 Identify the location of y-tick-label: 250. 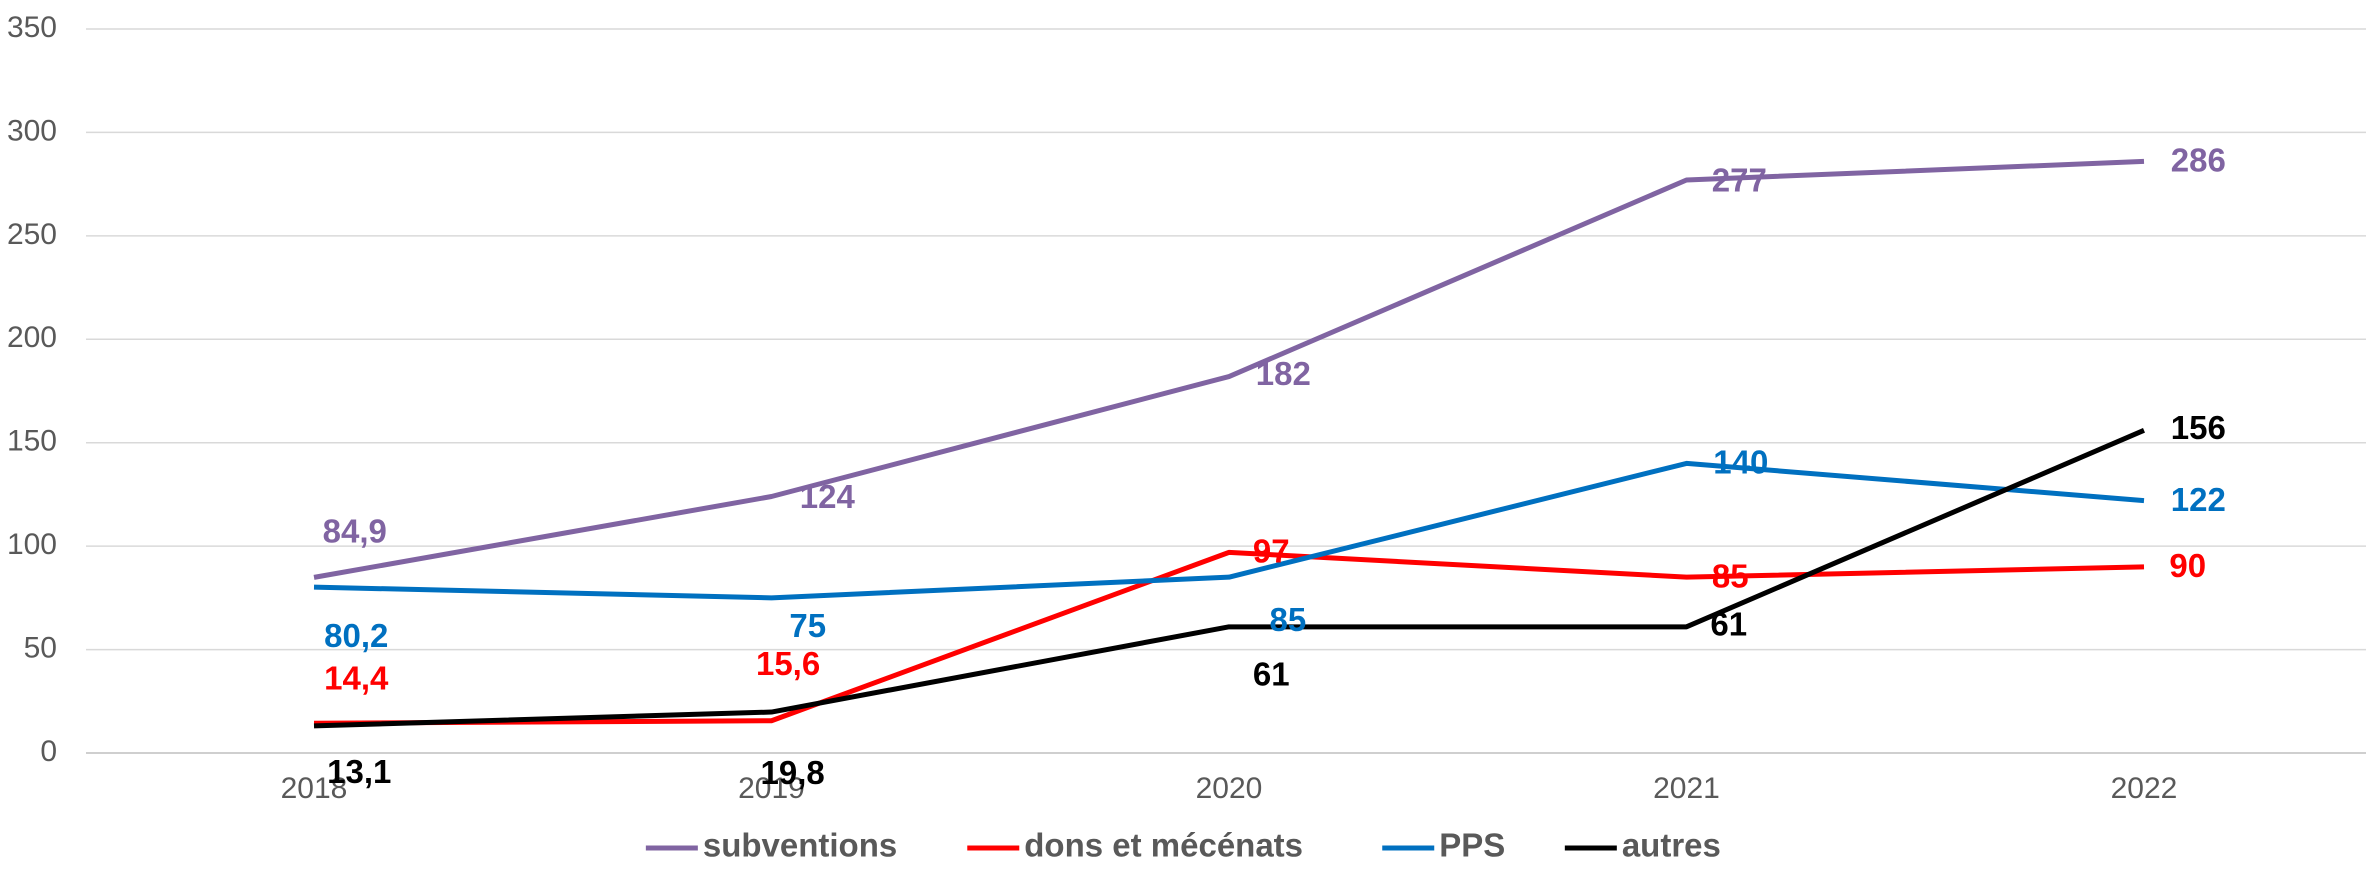
(32, 234).